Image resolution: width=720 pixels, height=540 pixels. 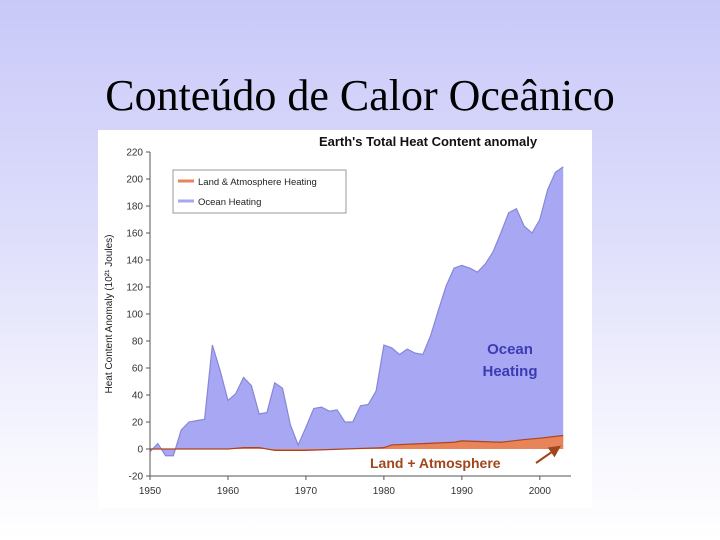 I want to click on x-tick-label: 1980, so click(x=384, y=491).